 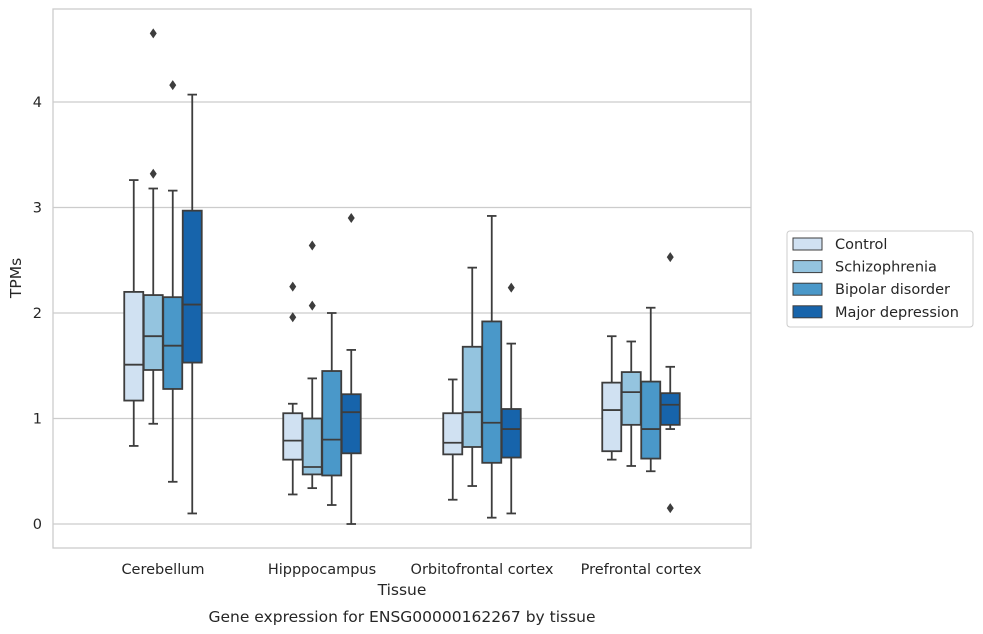 What do you see at coordinates (861, 245) in the screenshot?
I see `legend-label: Control` at bounding box center [861, 245].